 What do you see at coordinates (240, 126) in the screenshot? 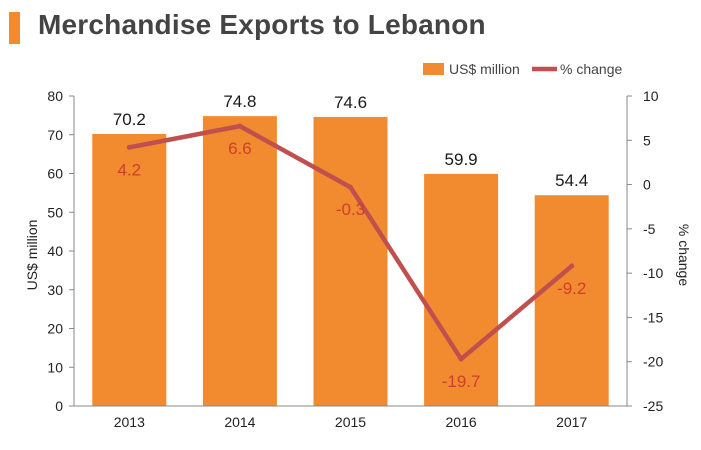
I see `line-point-2014` at bounding box center [240, 126].